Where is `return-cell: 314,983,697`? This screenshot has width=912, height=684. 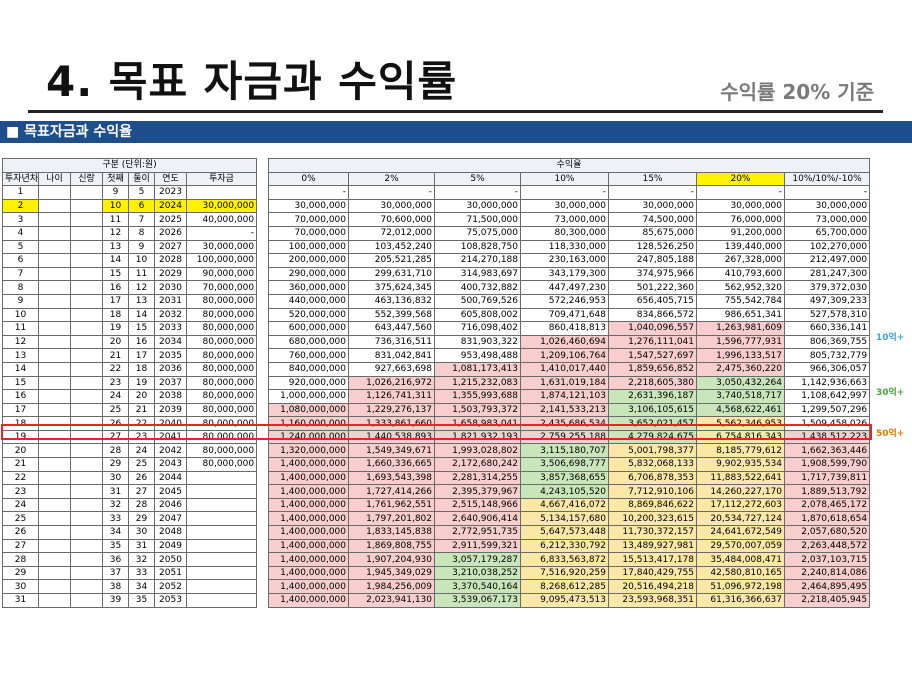
return-cell: 314,983,697 is located at coordinates (477, 274).